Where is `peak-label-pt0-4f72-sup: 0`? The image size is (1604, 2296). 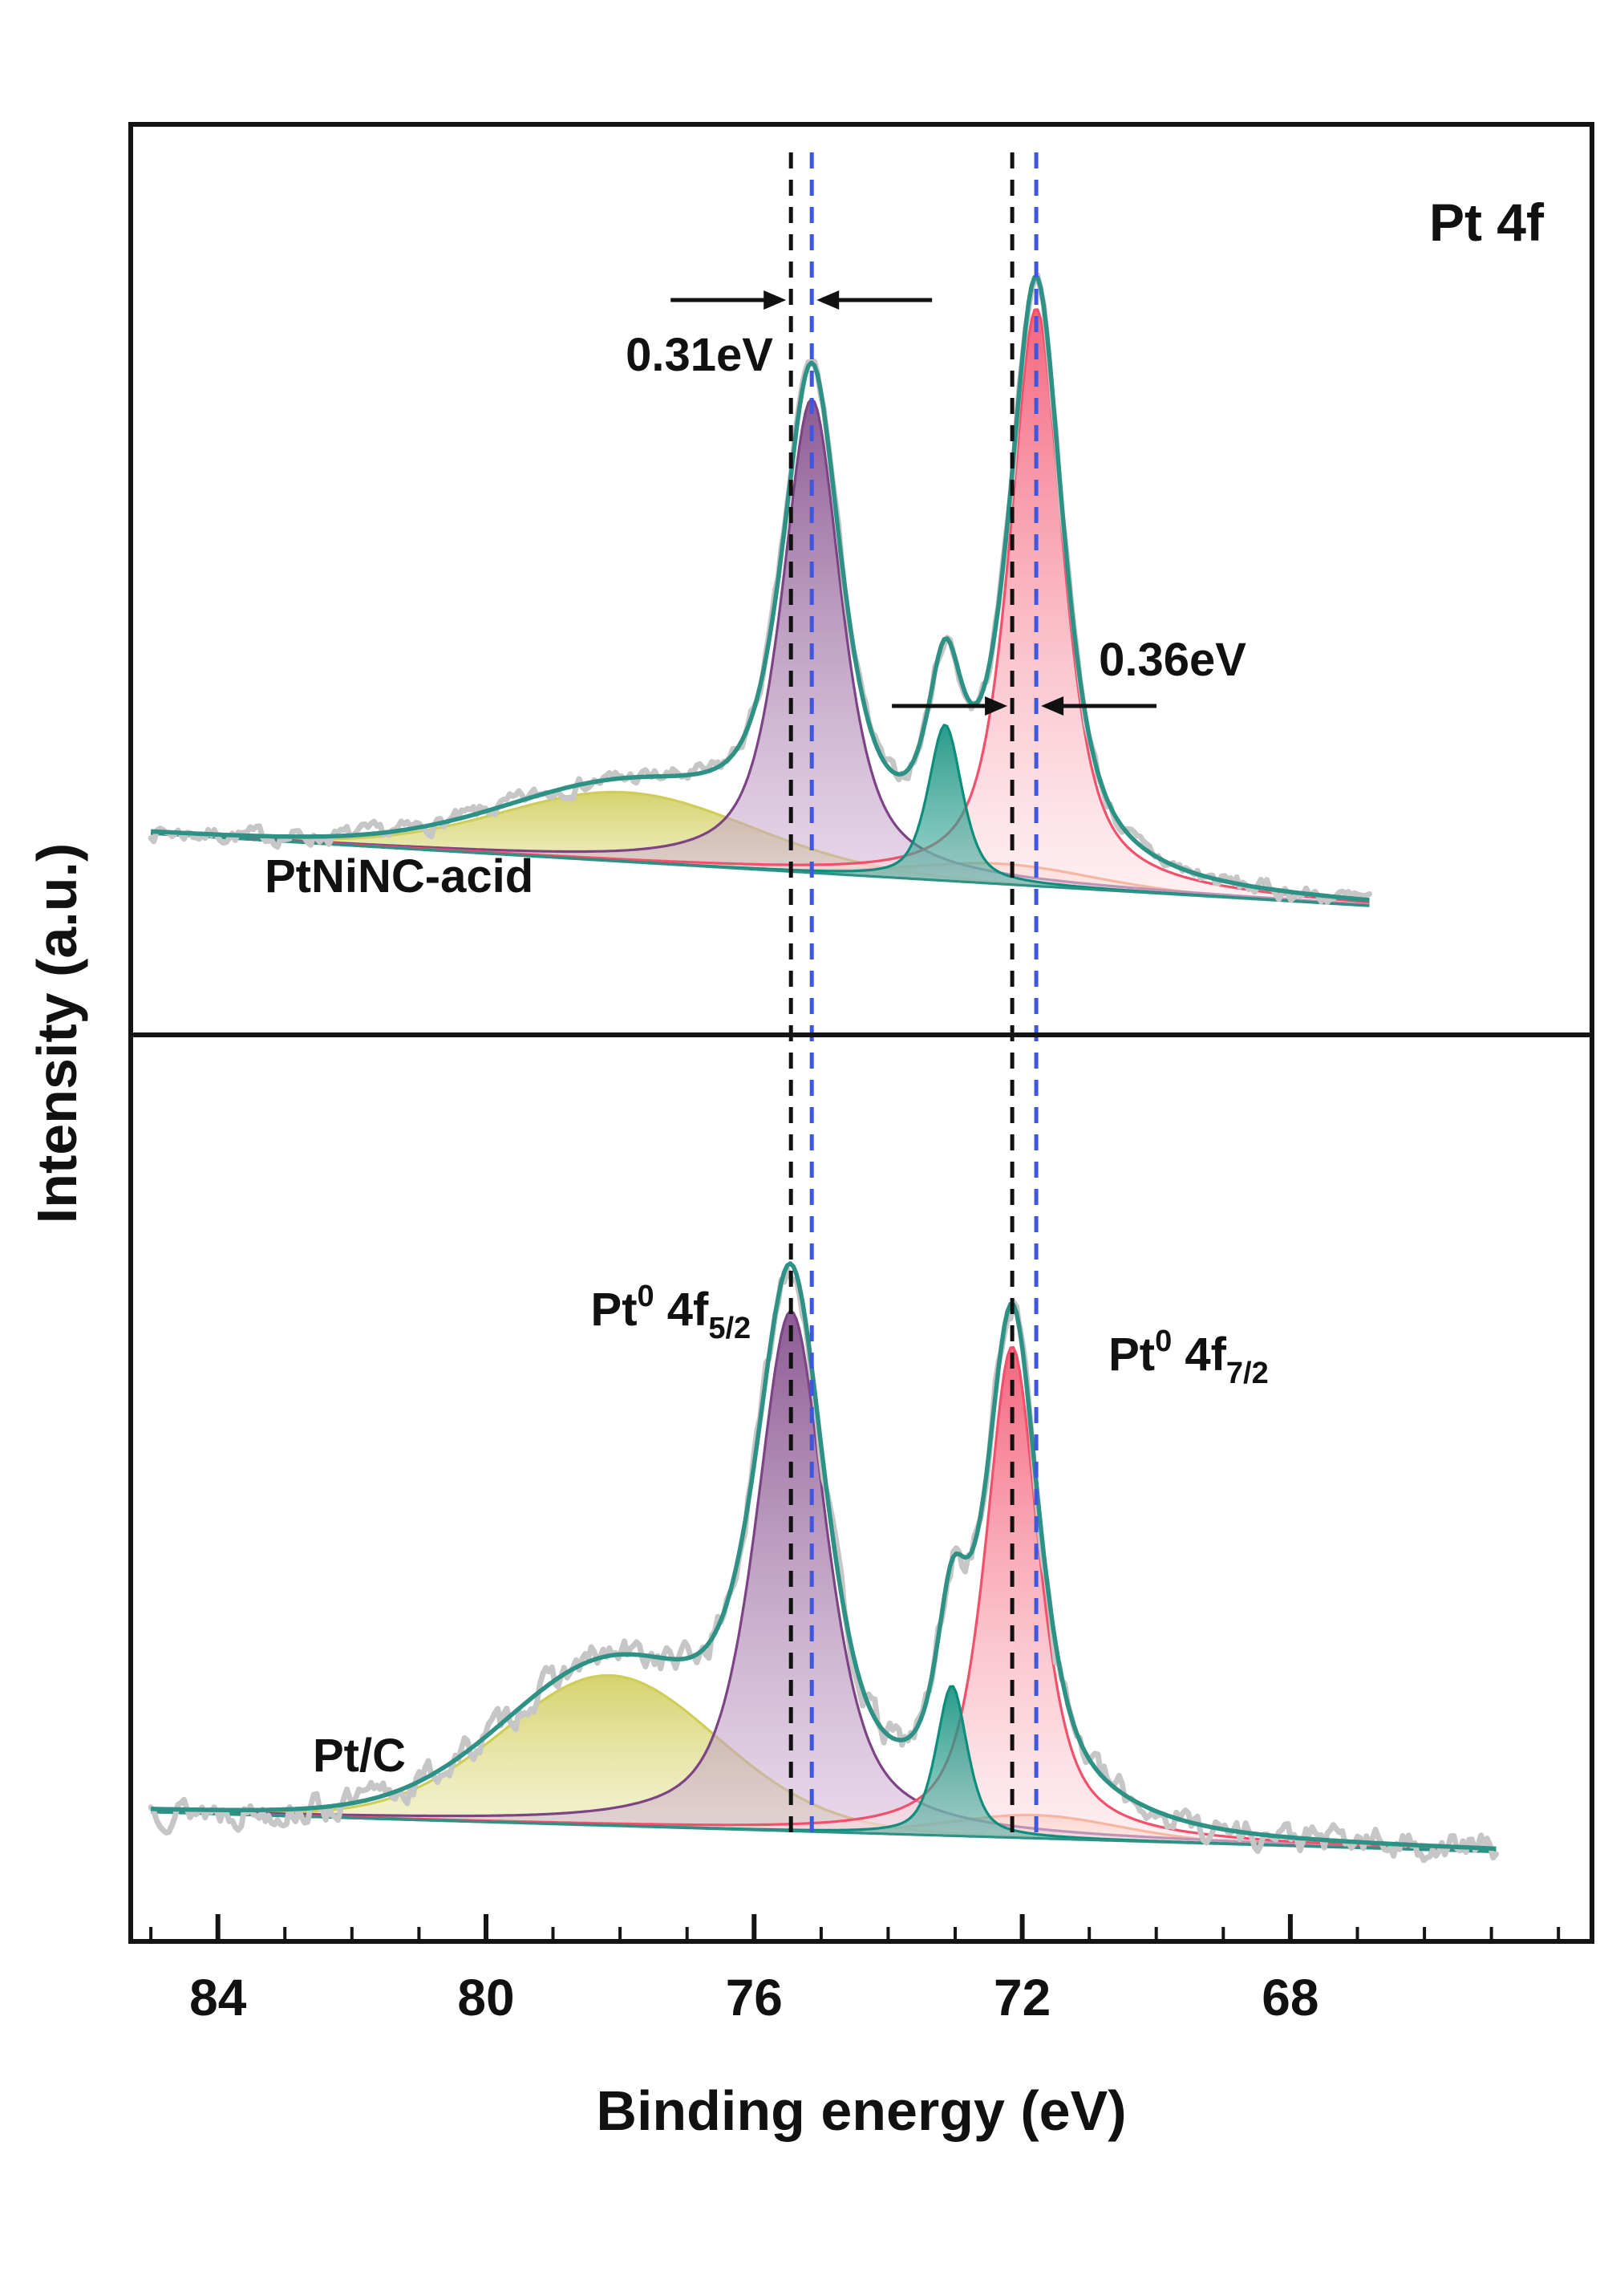 peak-label-pt0-4f72-sup: 0 is located at coordinates (1164, 1341).